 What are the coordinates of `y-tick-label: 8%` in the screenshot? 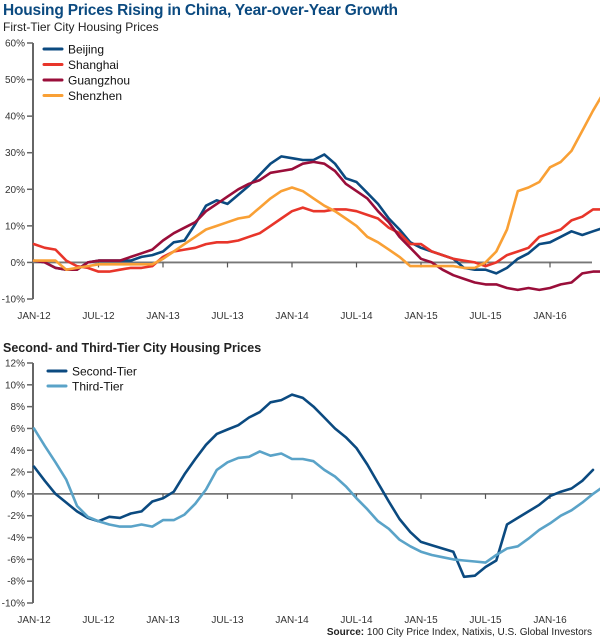 It's located at (18, 407).